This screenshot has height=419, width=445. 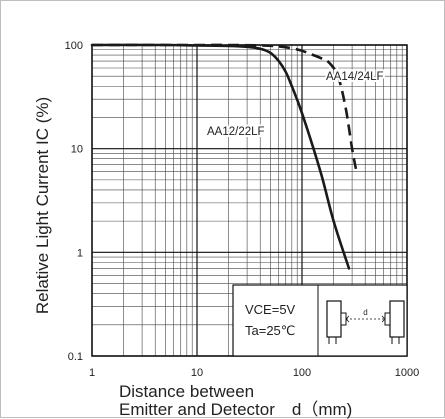 I want to click on conditions-inset: VCE=5V Ta=25℃ d, so click(x=320, y=320).